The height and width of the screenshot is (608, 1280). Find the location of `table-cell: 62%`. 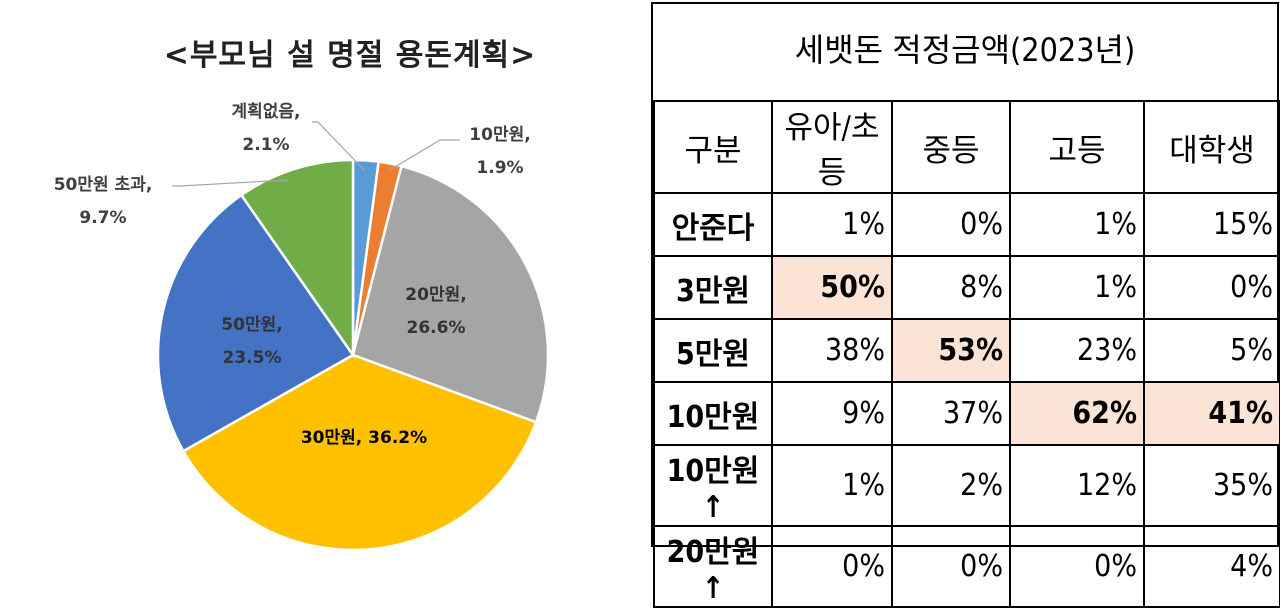

table-cell: 62% is located at coordinates (1077, 413).